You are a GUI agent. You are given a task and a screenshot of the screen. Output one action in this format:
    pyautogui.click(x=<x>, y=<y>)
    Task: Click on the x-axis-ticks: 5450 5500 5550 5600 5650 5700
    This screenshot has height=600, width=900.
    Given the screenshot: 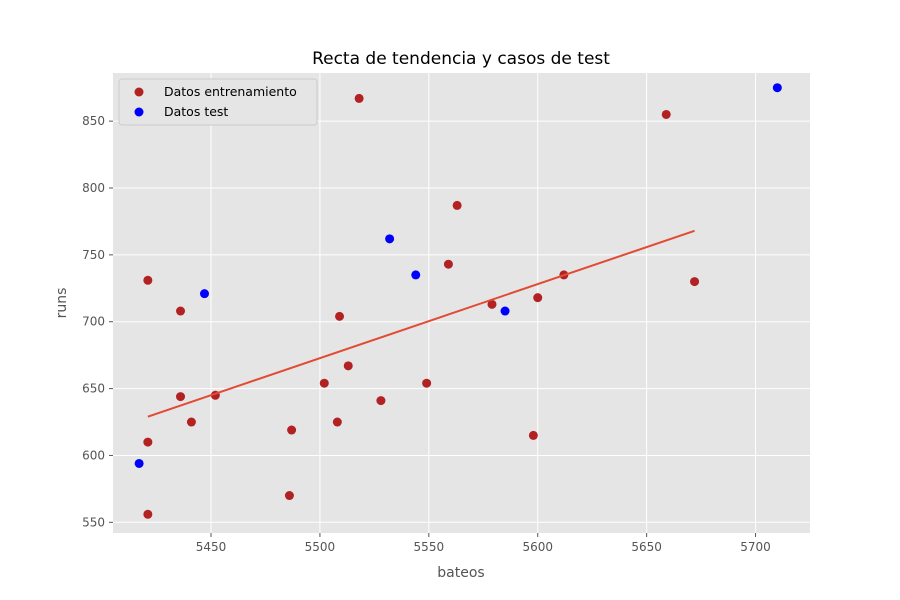 What is the action you would take?
    pyautogui.click(x=483, y=543)
    